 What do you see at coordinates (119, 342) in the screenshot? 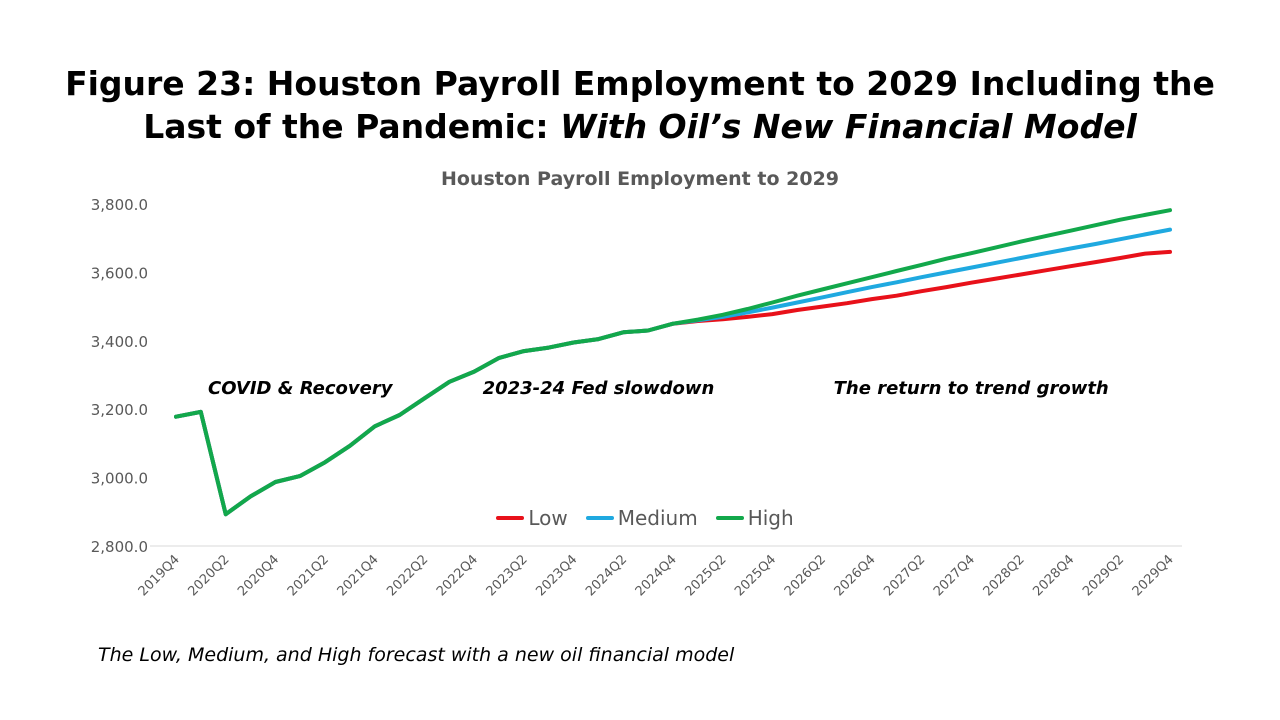
I see `y-tick-label: 3,400.0` at bounding box center [119, 342].